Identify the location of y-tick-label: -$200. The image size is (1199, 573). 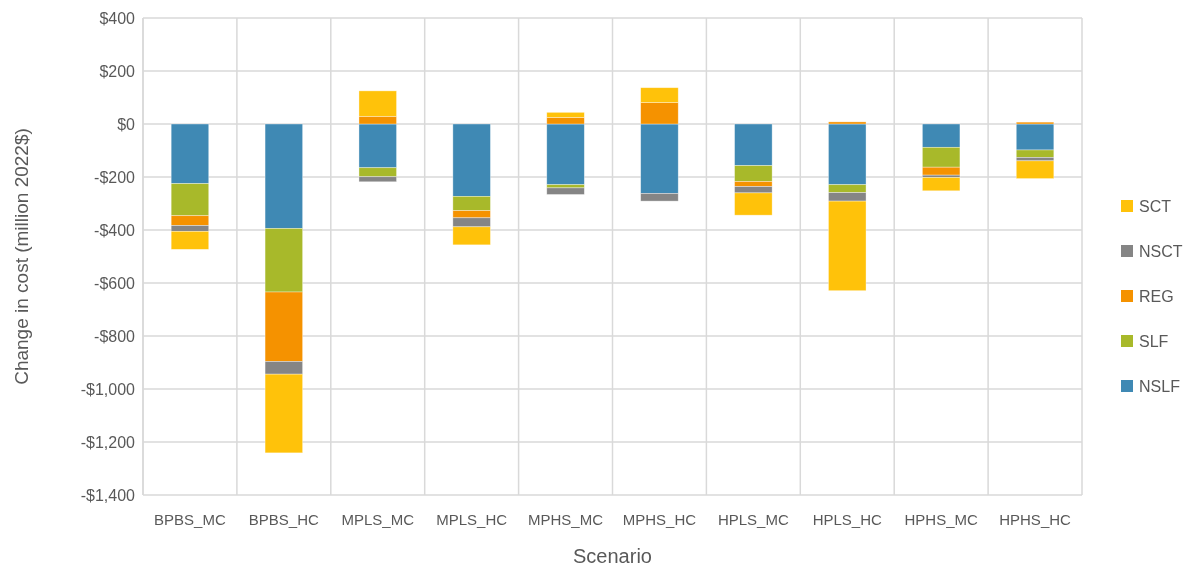
(115, 177).